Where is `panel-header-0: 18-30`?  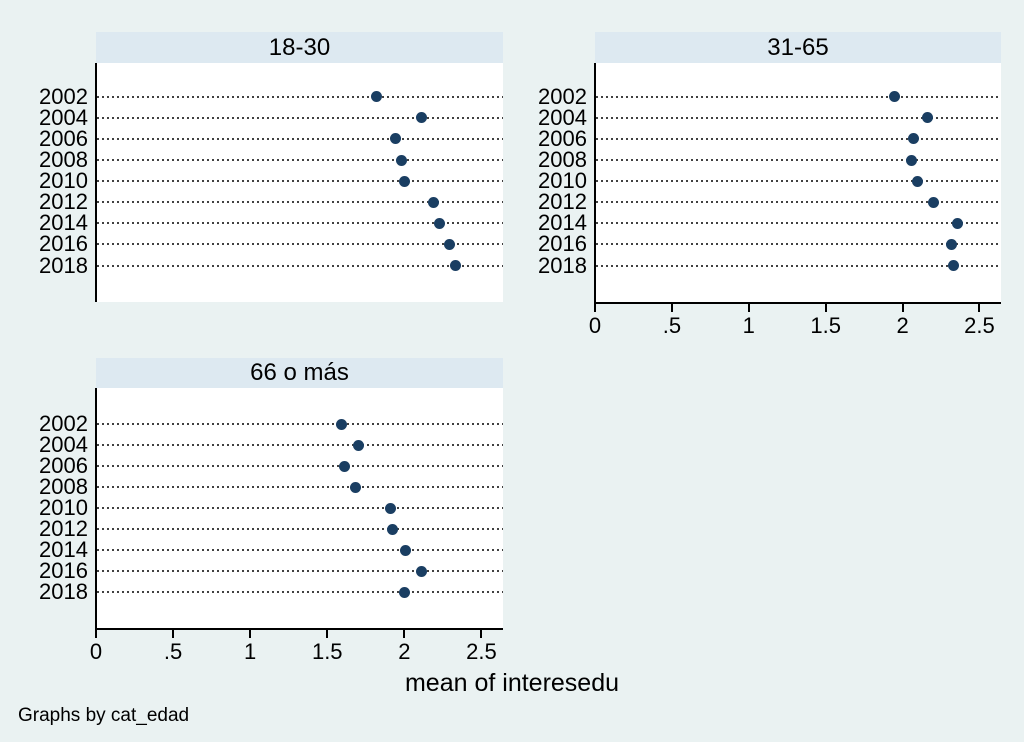
panel-header-0: 18-30 is located at coordinates (299, 47).